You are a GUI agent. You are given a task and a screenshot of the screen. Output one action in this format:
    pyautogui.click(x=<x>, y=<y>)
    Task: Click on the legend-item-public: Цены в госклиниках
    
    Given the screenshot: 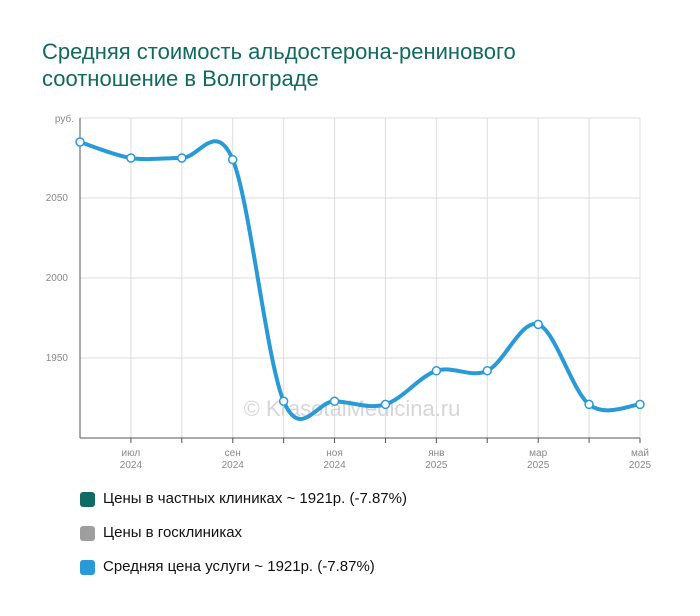 What is the action you would take?
    pyautogui.click(x=243, y=541)
    